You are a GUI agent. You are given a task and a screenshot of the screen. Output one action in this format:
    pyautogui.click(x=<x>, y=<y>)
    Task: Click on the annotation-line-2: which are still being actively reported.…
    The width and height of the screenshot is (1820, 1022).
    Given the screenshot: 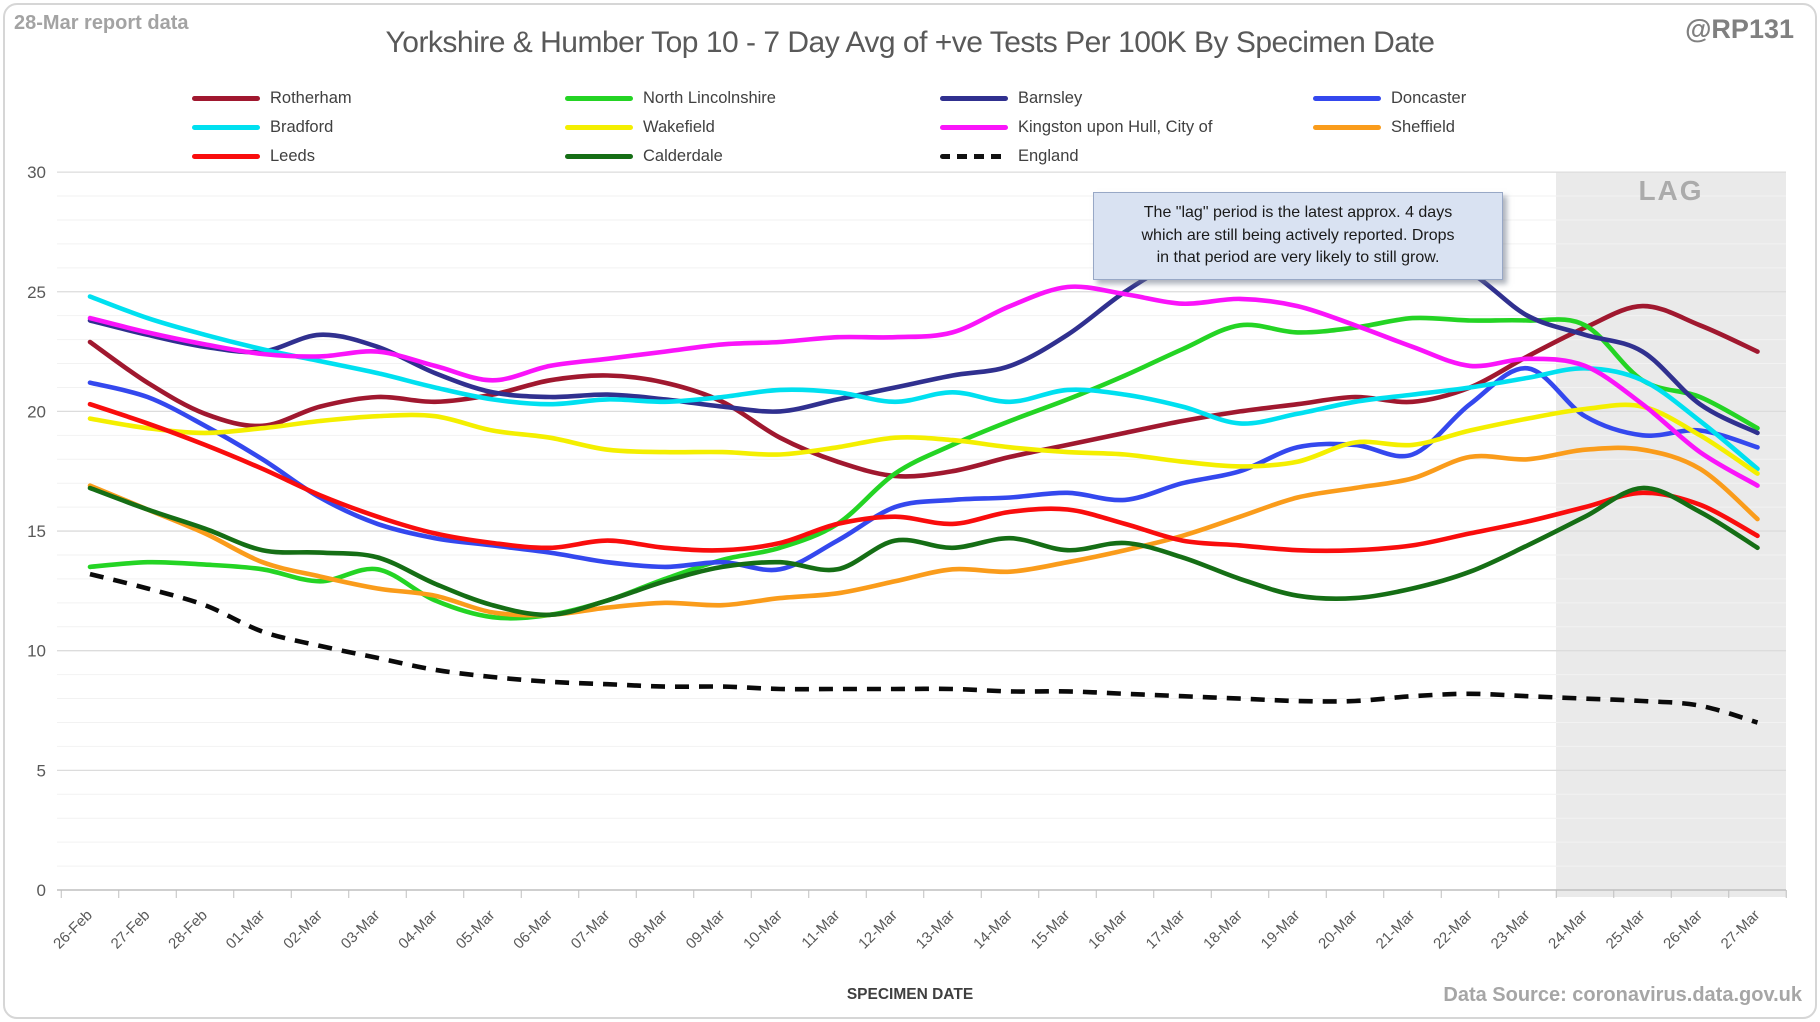 What is the action you would take?
    pyautogui.click(x=1298, y=235)
    